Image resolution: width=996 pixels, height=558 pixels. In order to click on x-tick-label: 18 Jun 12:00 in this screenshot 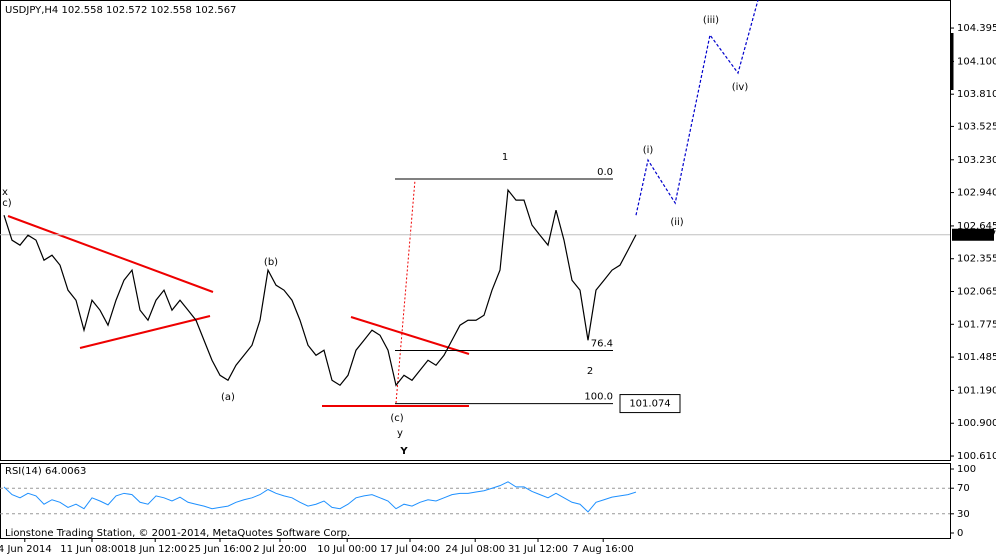, I will do `click(155, 549)`.